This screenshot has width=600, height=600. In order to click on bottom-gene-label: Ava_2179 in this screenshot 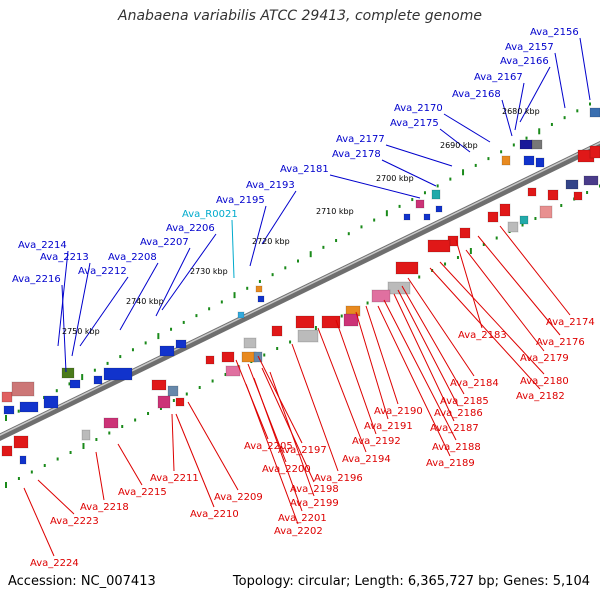, I will do `click(544, 358)`.